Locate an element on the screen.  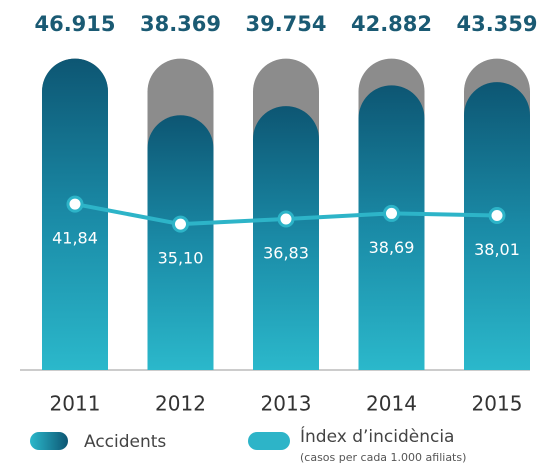
index-value-label: 35,10 is located at coordinates (181, 258).